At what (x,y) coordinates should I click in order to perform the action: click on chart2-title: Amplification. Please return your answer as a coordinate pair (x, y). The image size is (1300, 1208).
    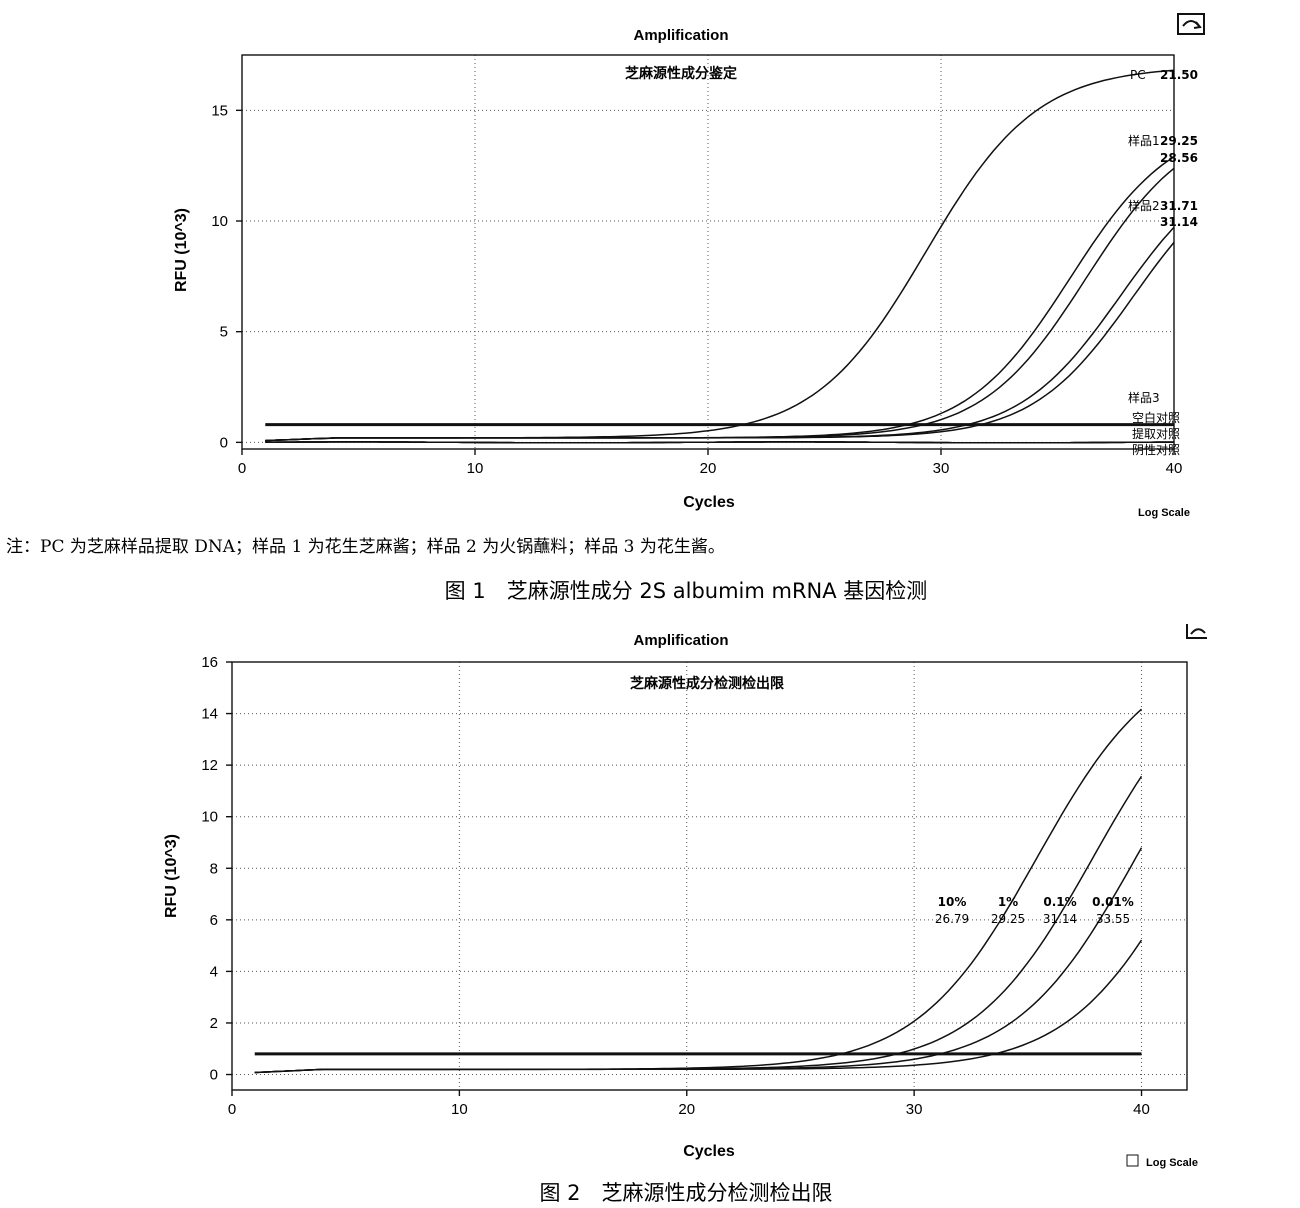
    Looking at the image, I should click on (680, 640).